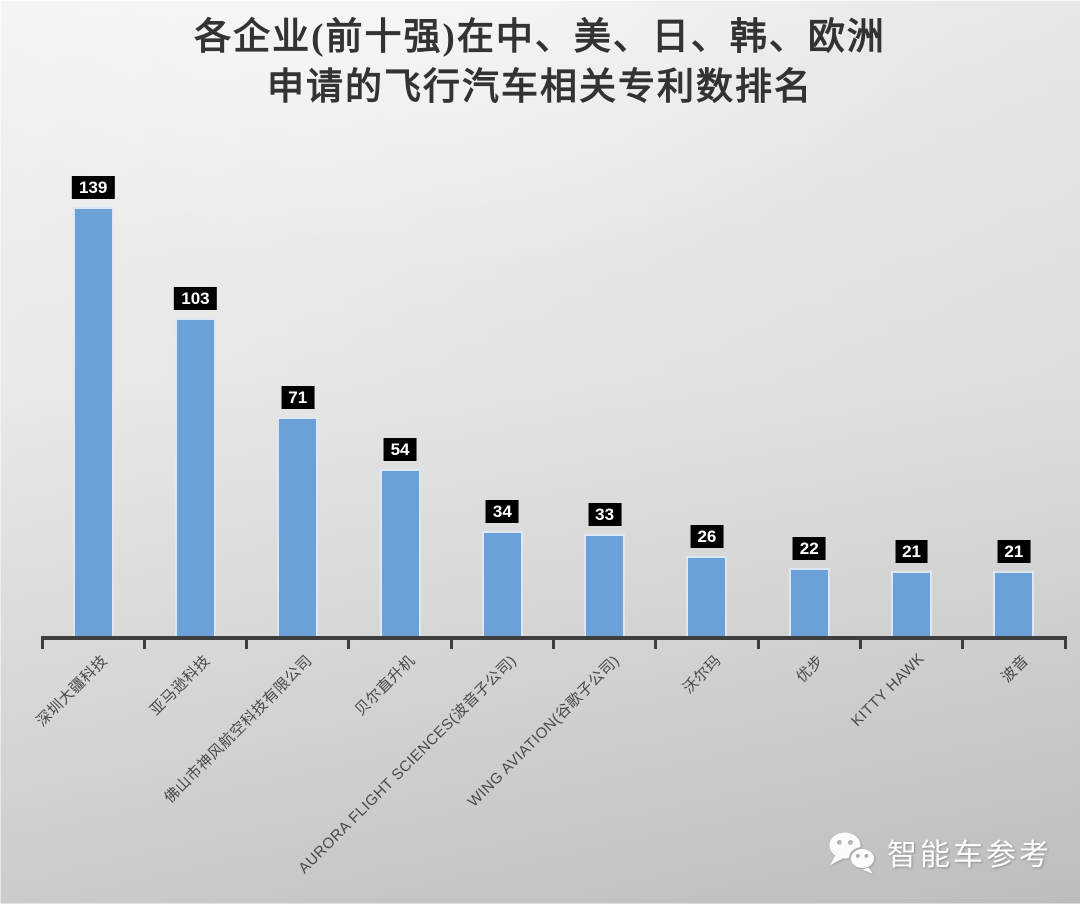 Image resolution: width=1080 pixels, height=904 pixels. What do you see at coordinates (887, 690) in the screenshot?
I see `x-axis-label-9: KITTY HAWK` at bounding box center [887, 690].